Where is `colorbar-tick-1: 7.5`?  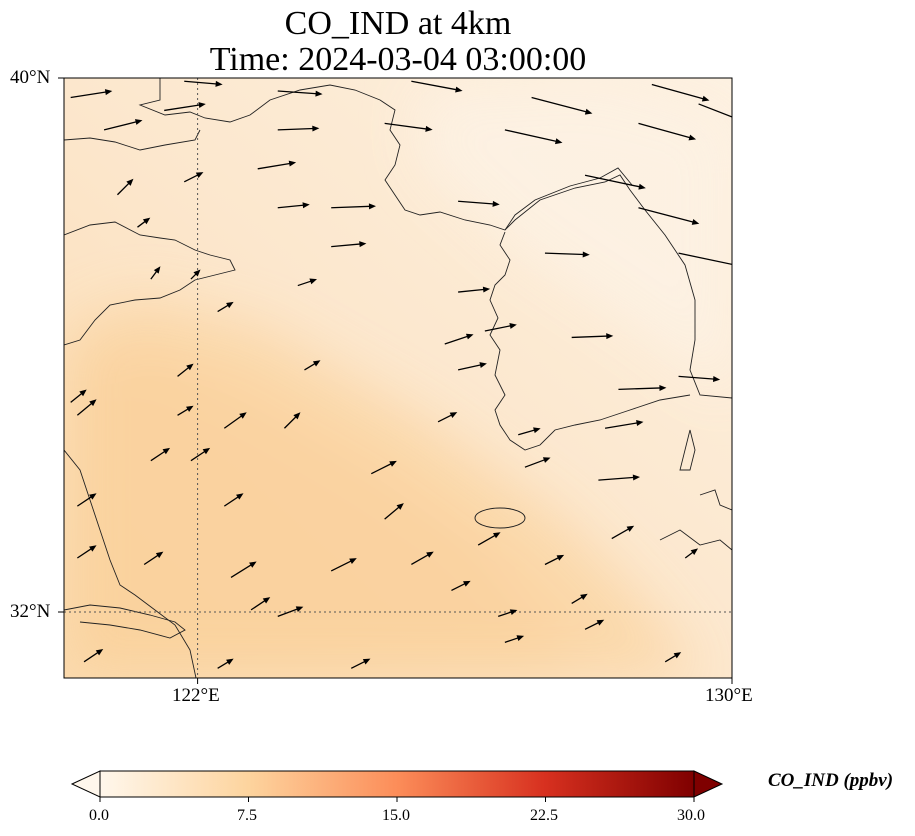
colorbar-tick-1: 7.5 is located at coordinates (247, 815).